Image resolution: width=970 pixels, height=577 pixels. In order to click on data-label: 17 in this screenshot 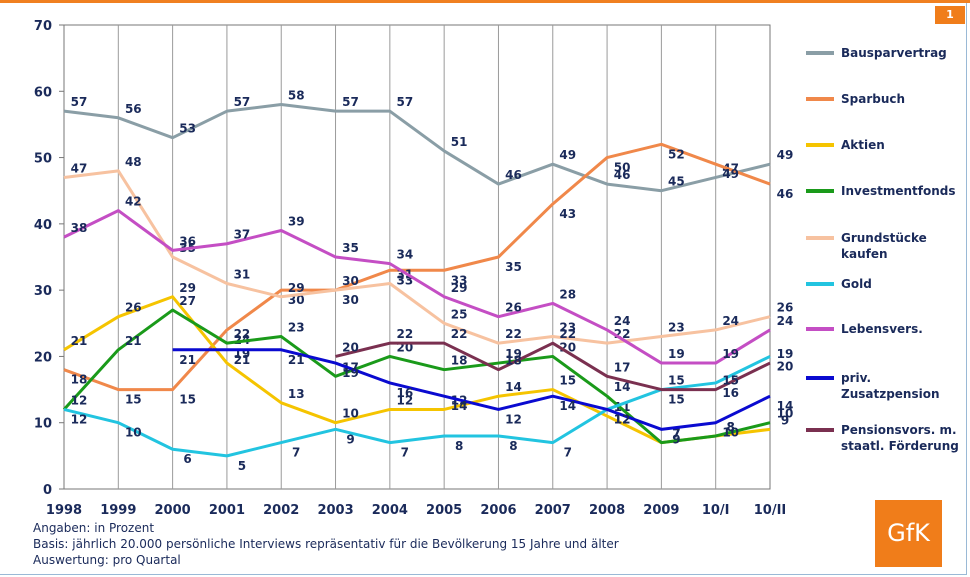, I will do `click(622, 367)`.